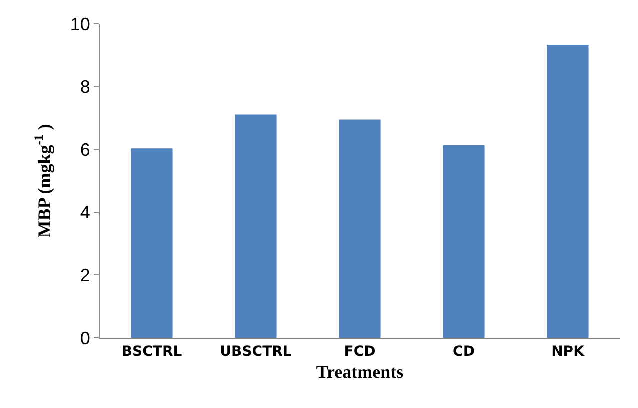  Describe the element at coordinates (360, 352) in the screenshot. I see `x-tick-label: FCD` at that location.